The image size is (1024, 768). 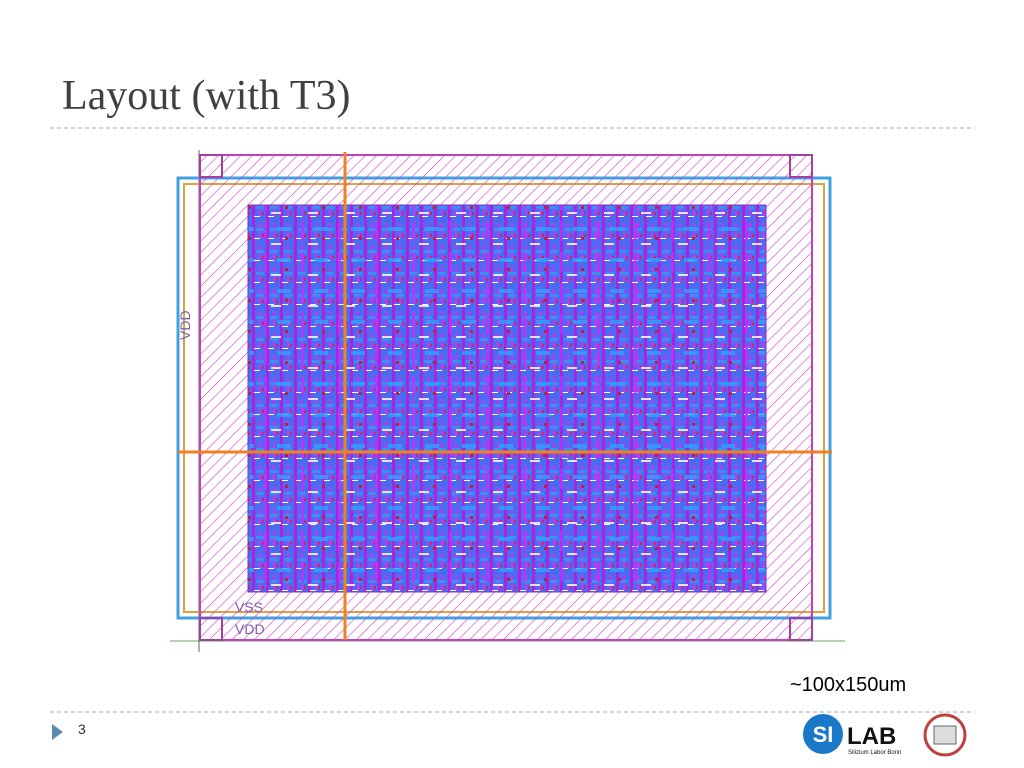 I want to click on si-lab-logo: SI LAB Silizium Labor Bonn, so click(x=852, y=735).